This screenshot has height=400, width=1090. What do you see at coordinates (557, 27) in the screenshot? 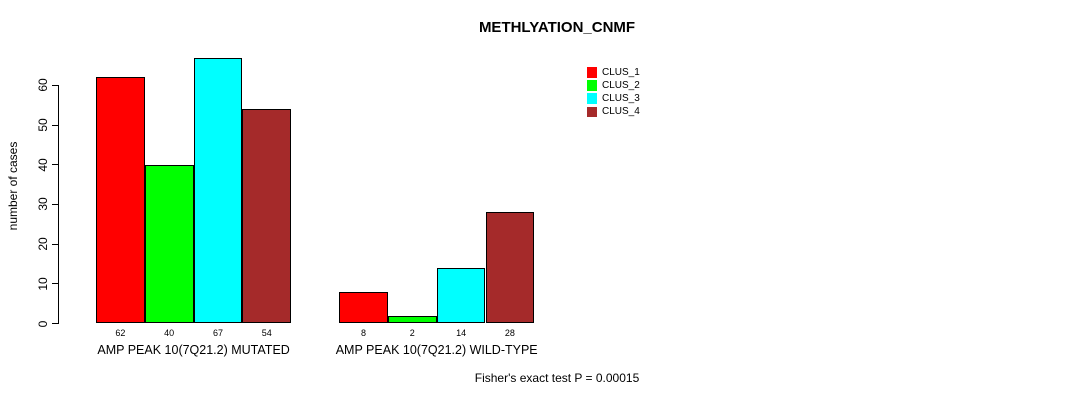
I see `chart-title: METHLYATION_CNMF` at bounding box center [557, 27].